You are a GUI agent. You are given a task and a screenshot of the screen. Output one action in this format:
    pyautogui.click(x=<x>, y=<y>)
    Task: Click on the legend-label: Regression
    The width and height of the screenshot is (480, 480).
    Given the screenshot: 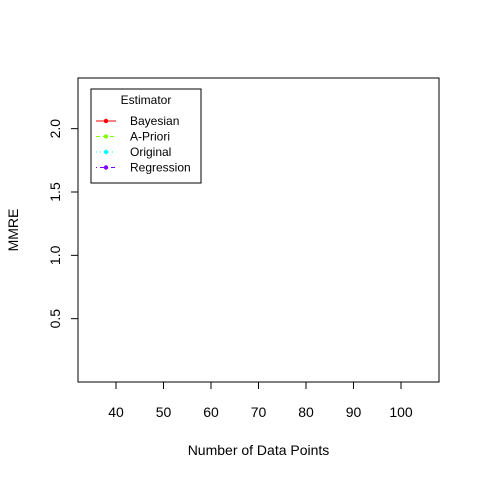 What is the action you would take?
    pyautogui.click(x=160, y=168)
    